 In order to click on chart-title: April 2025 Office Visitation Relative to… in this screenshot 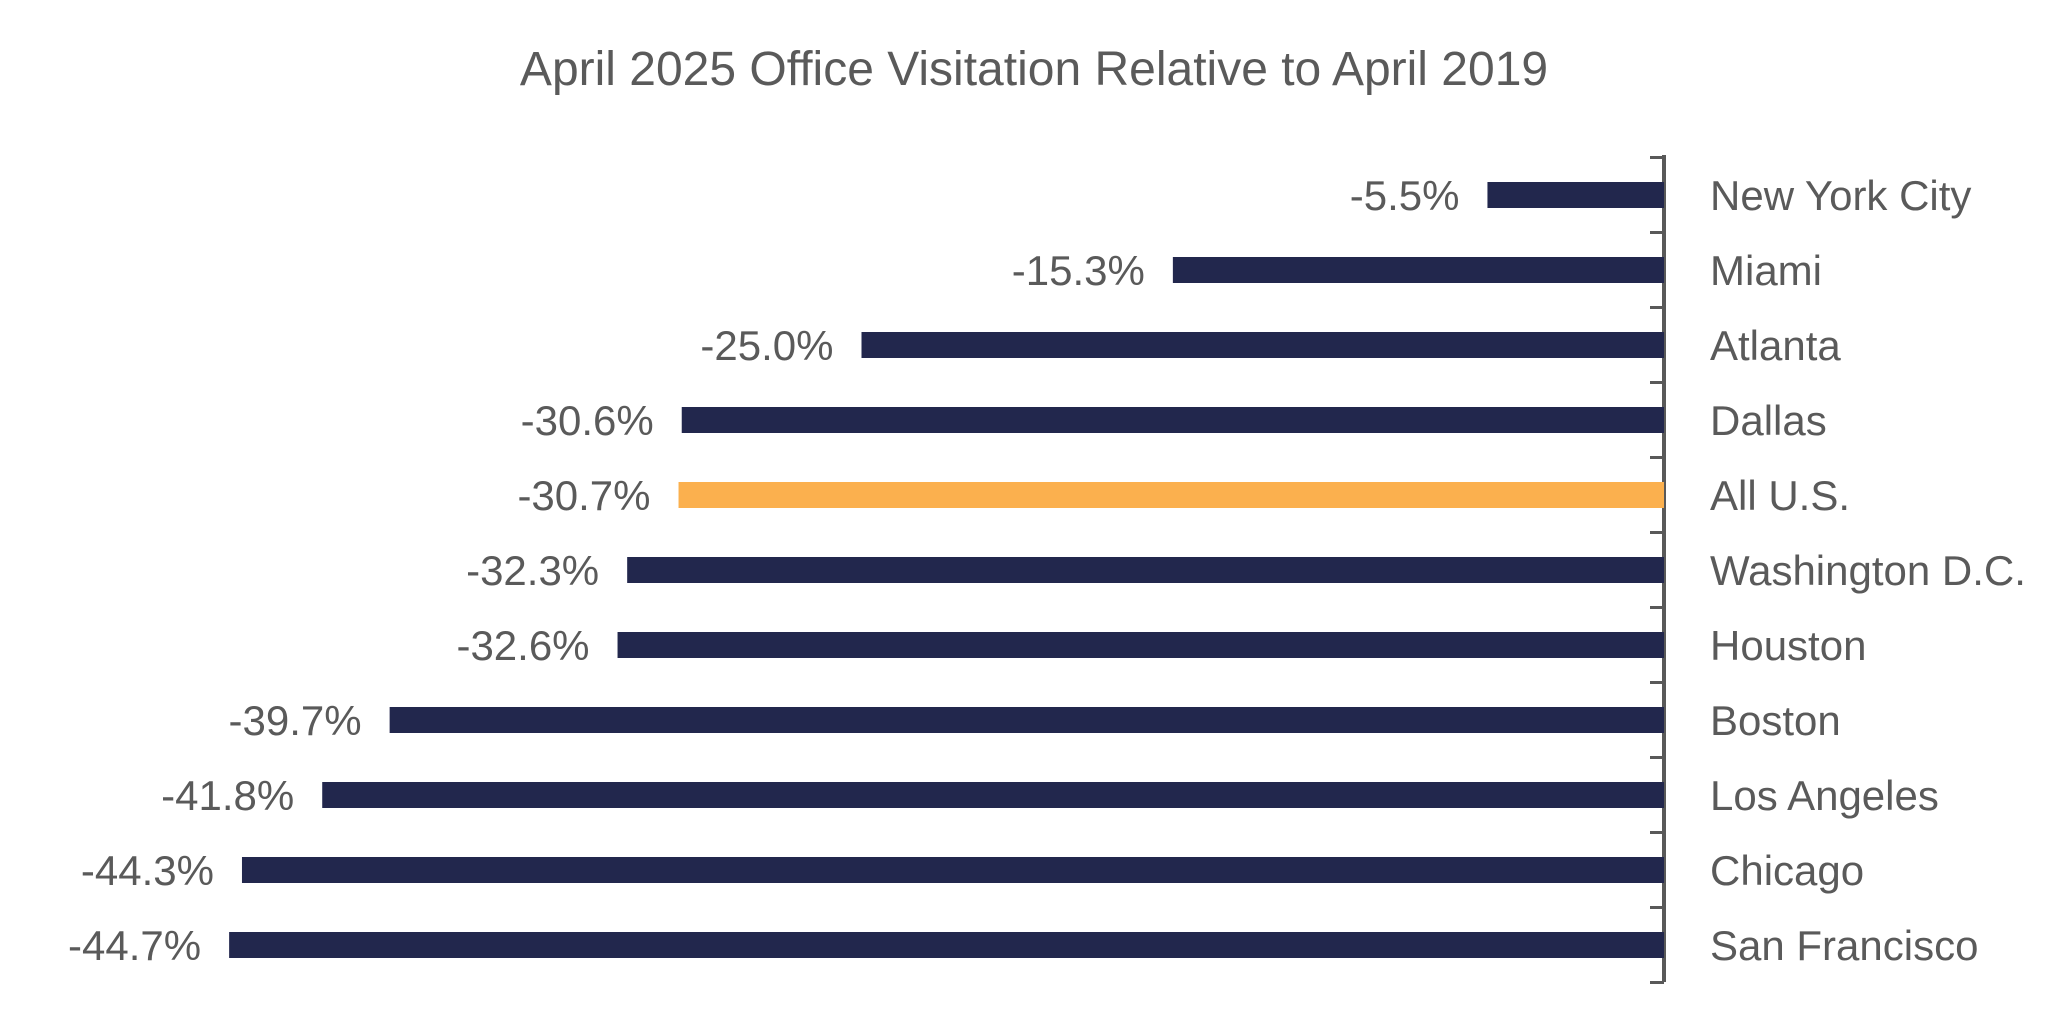, I will do `click(1034, 69)`.